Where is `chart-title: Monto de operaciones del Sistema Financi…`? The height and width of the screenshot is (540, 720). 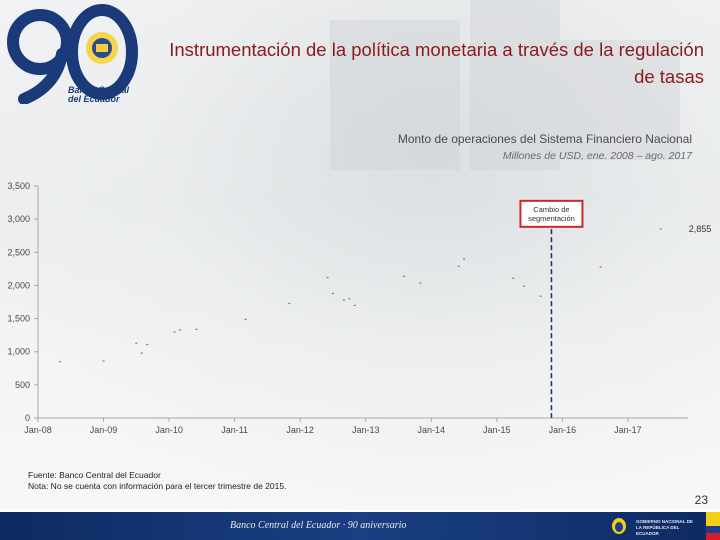 chart-title: Monto de operaciones del Sistema Financi… is located at coordinates (544, 139).